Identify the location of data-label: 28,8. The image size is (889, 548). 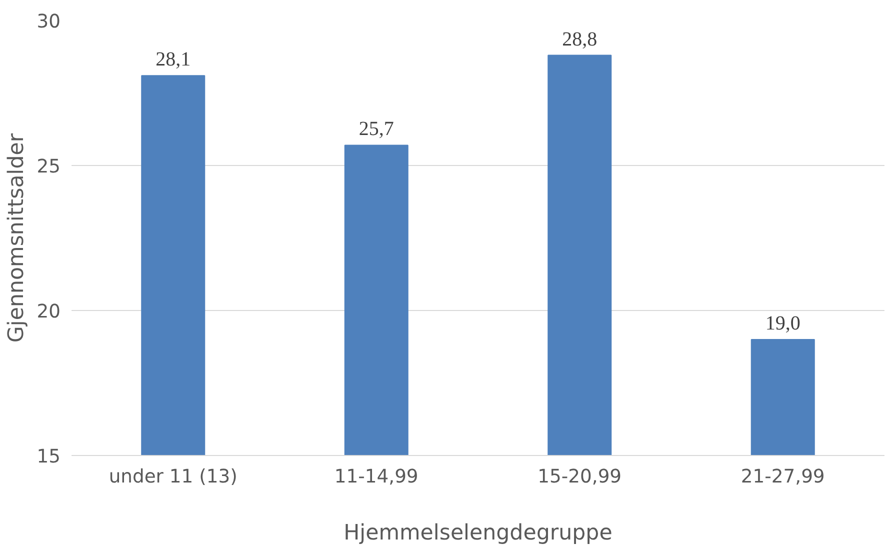
(580, 39).